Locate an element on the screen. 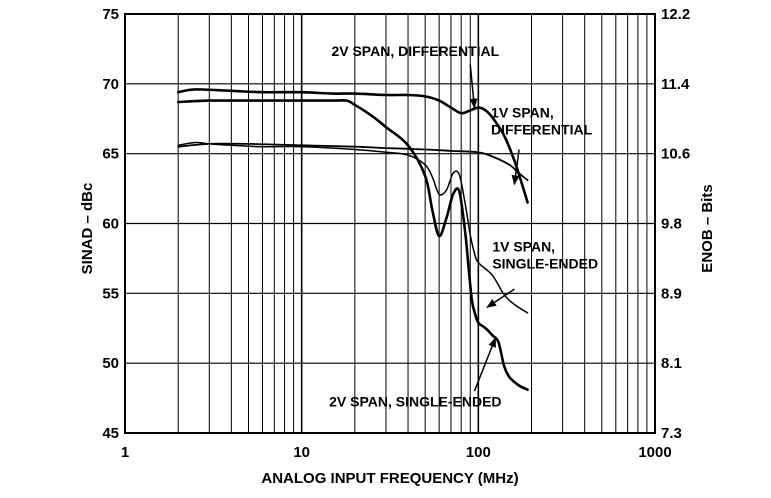 The image size is (771, 498). y-tick-label: 70 is located at coordinates (110, 84).